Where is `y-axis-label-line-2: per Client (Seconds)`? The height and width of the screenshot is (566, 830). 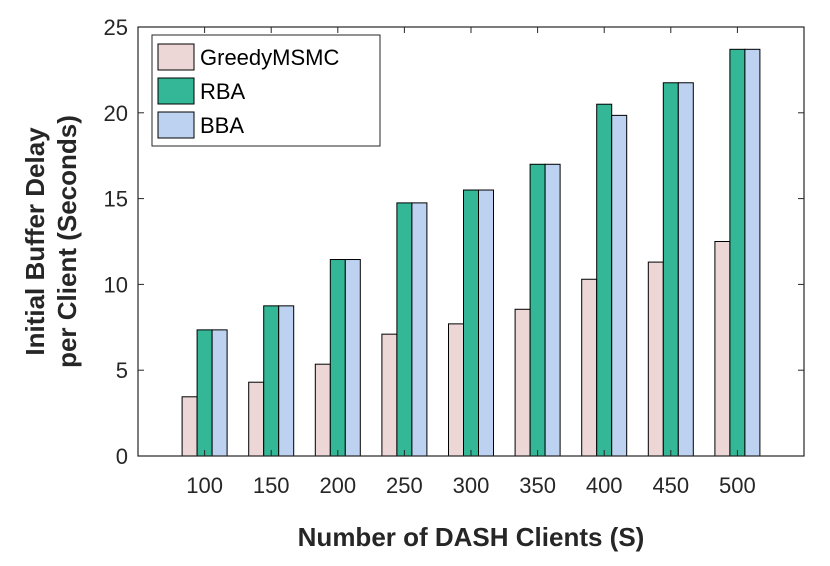 y-axis-label-line-2: per Client (Seconds) is located at coordinates (67, 241).